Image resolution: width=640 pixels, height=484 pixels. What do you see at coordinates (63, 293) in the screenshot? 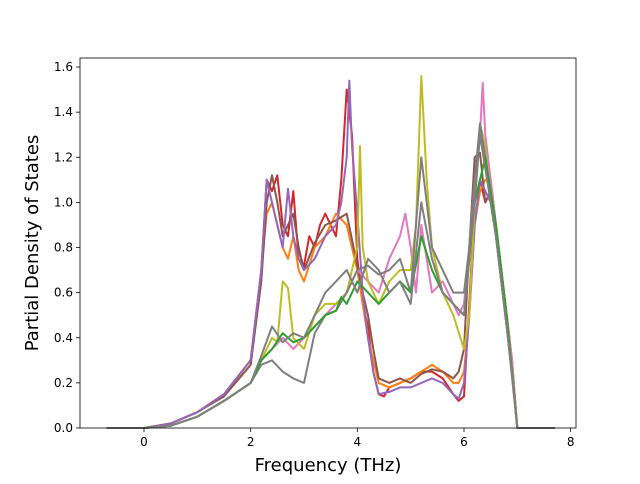
I see `y-tick-label: 0.6` at bounding box center [63, 293].